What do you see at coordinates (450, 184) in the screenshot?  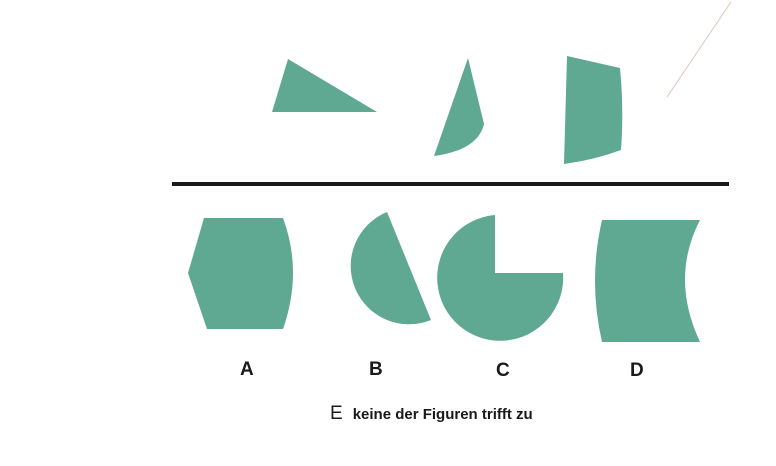 I see `divider-line` at bounding box center [450, 184].